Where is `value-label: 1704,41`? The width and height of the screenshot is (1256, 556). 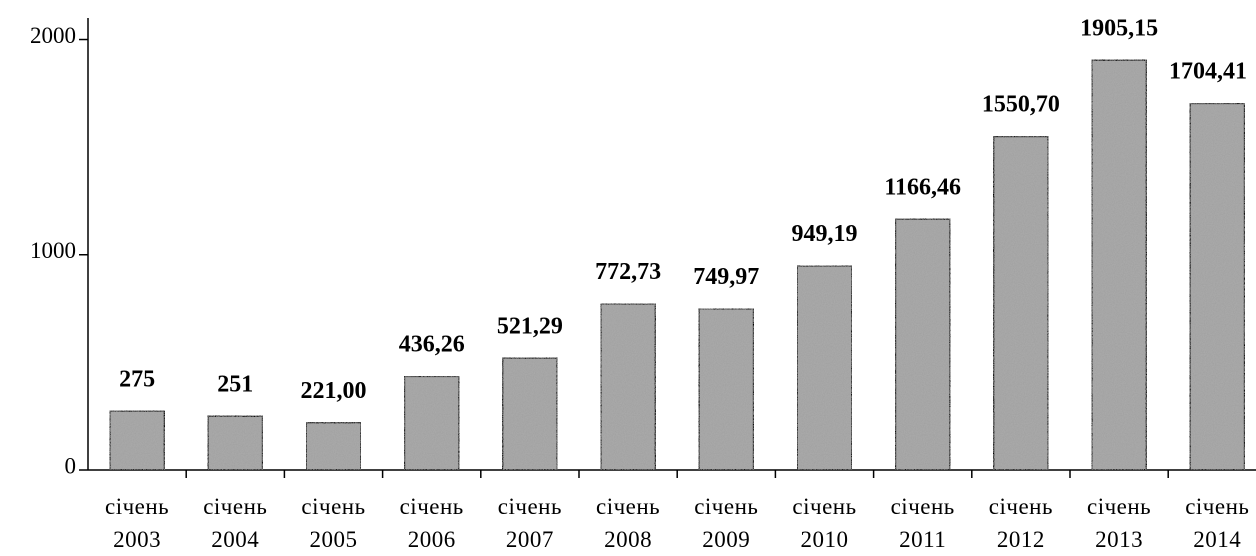
value-label: 1704,41 is located at coordinates (1208, 72).